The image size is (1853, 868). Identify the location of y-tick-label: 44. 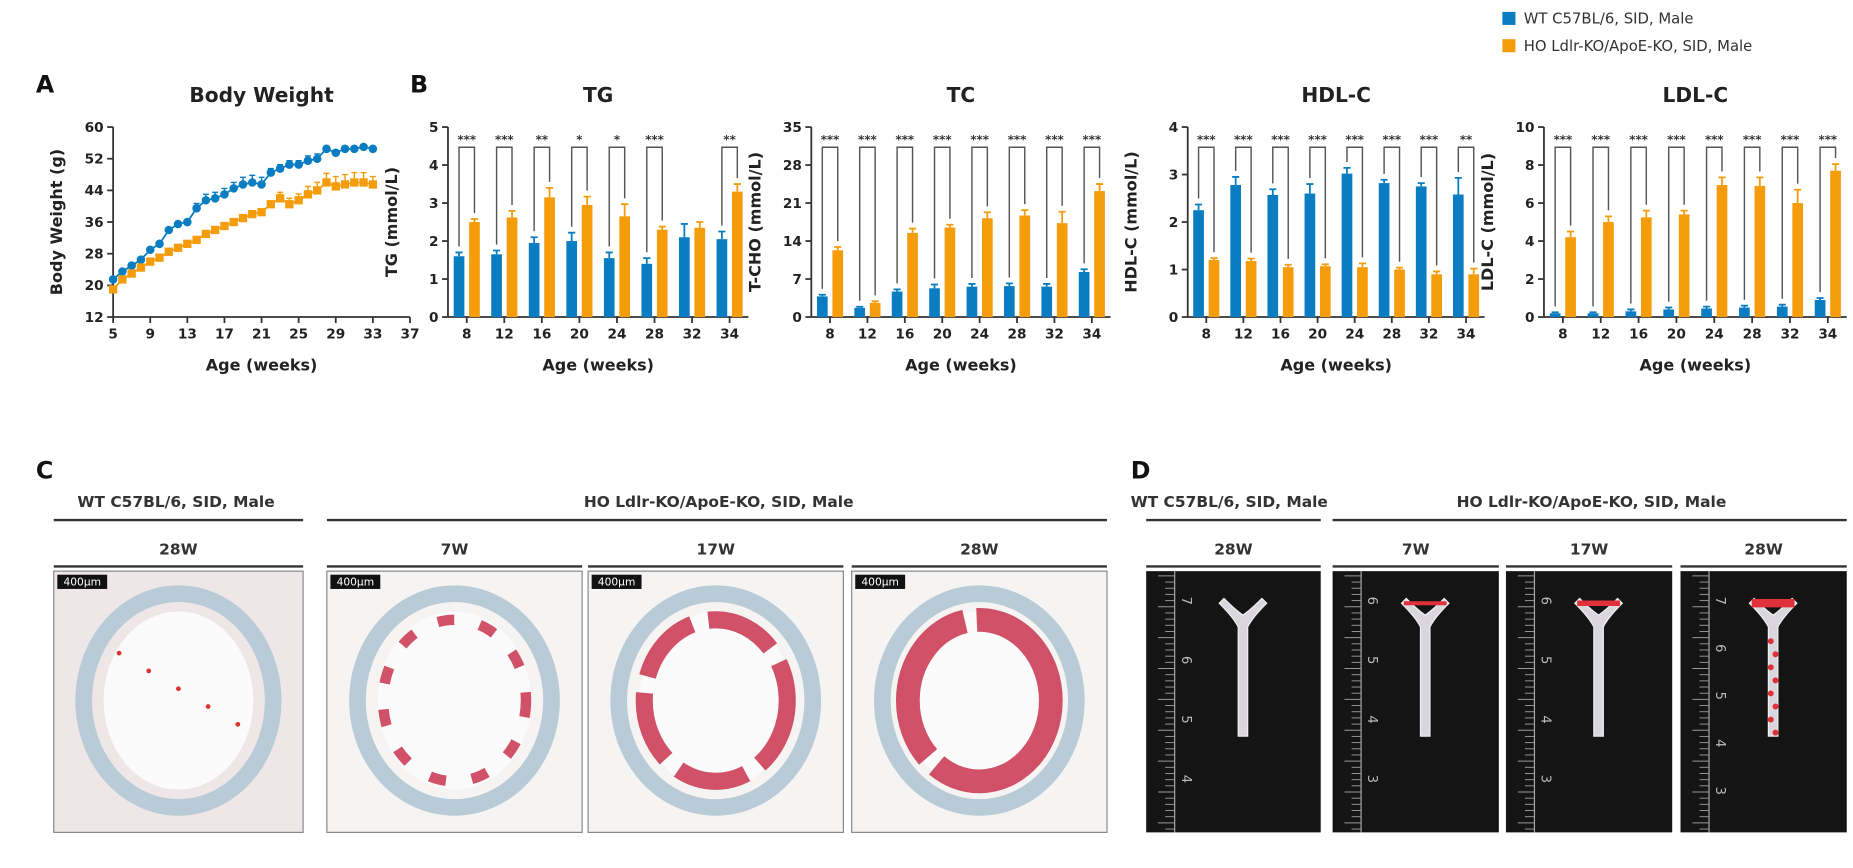
(94, 191).